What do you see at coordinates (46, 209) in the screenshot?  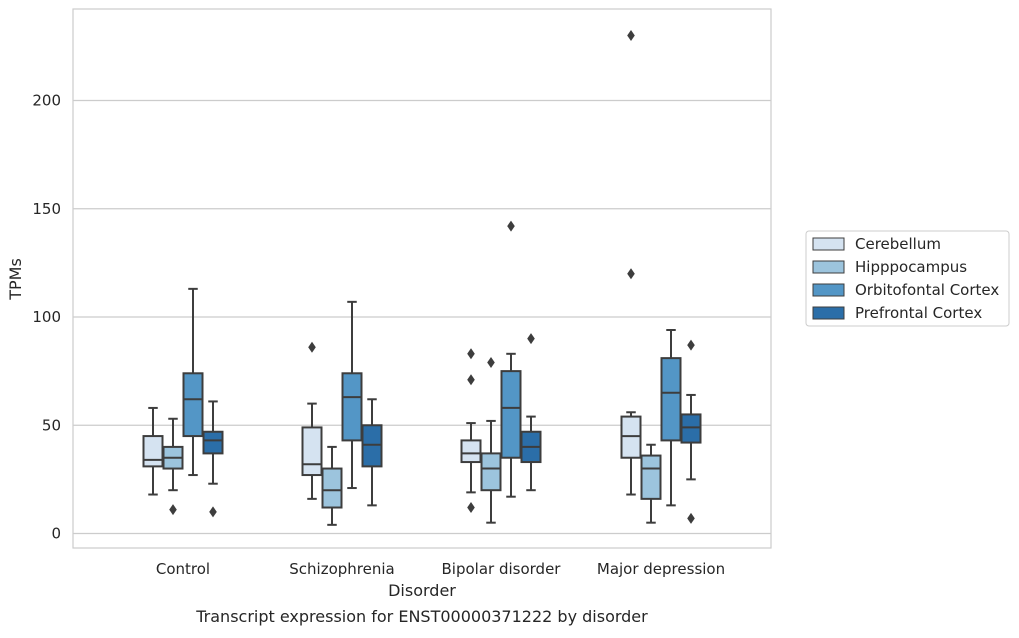 I see `y-tick-label: 150` at bounding box center [46, 209].